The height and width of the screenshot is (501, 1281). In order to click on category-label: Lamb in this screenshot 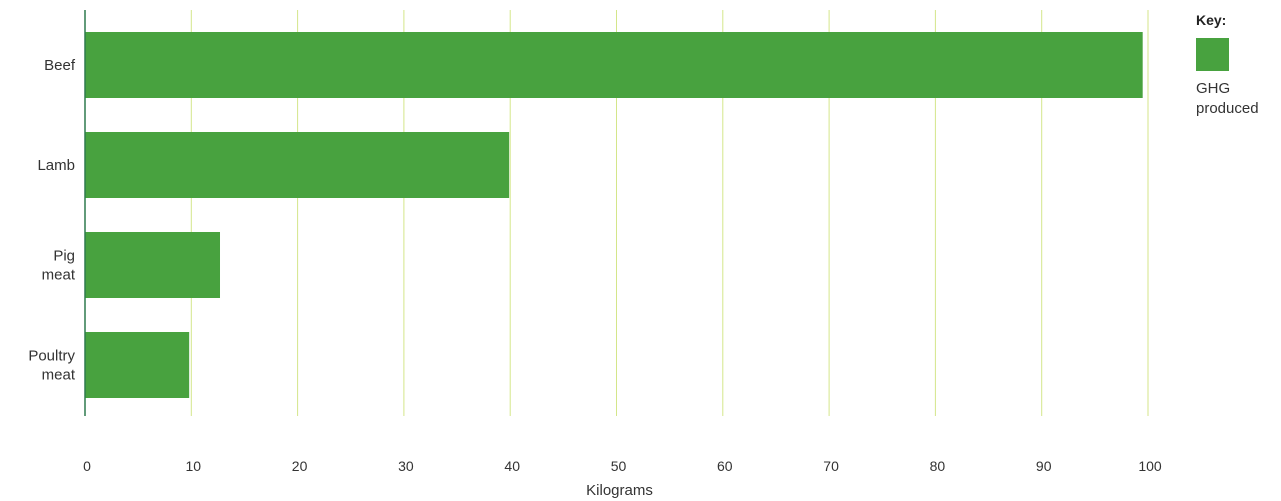, I will do `click(56, 165)`.